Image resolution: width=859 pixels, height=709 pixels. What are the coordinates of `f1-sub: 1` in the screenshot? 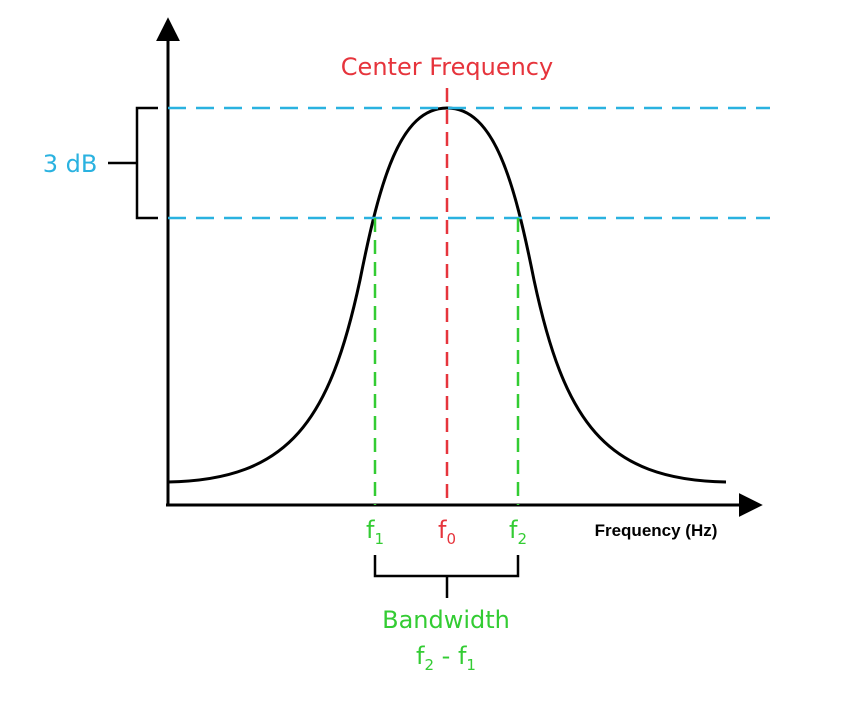 It's located at (379, 539).